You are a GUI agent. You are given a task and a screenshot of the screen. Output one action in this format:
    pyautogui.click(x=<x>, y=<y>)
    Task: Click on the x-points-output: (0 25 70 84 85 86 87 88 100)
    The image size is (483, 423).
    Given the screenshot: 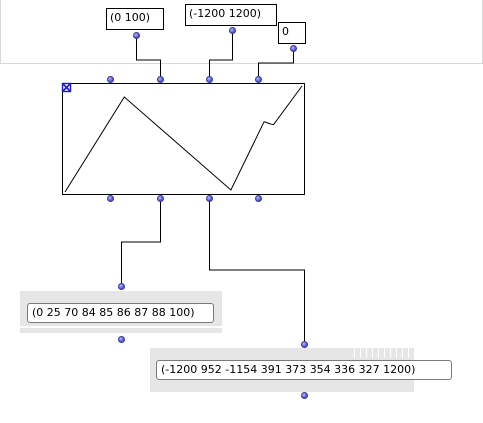 What is the action you would take?
    pyautogui.click(x=120, y=313)
    